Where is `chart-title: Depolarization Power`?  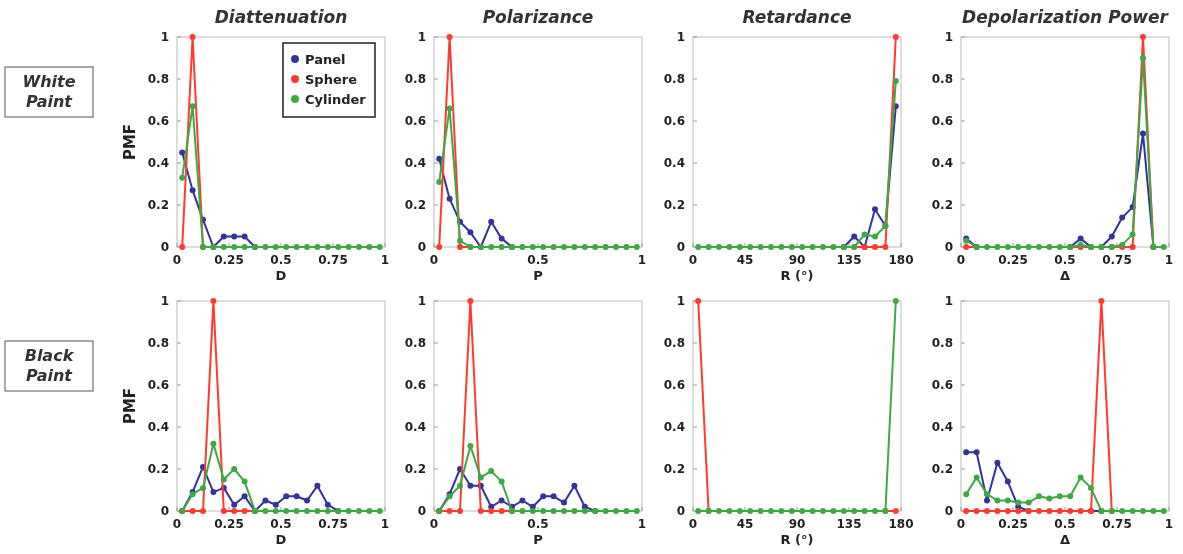
chart-title: Depolarization Power is located at coordinates (1066, 17).